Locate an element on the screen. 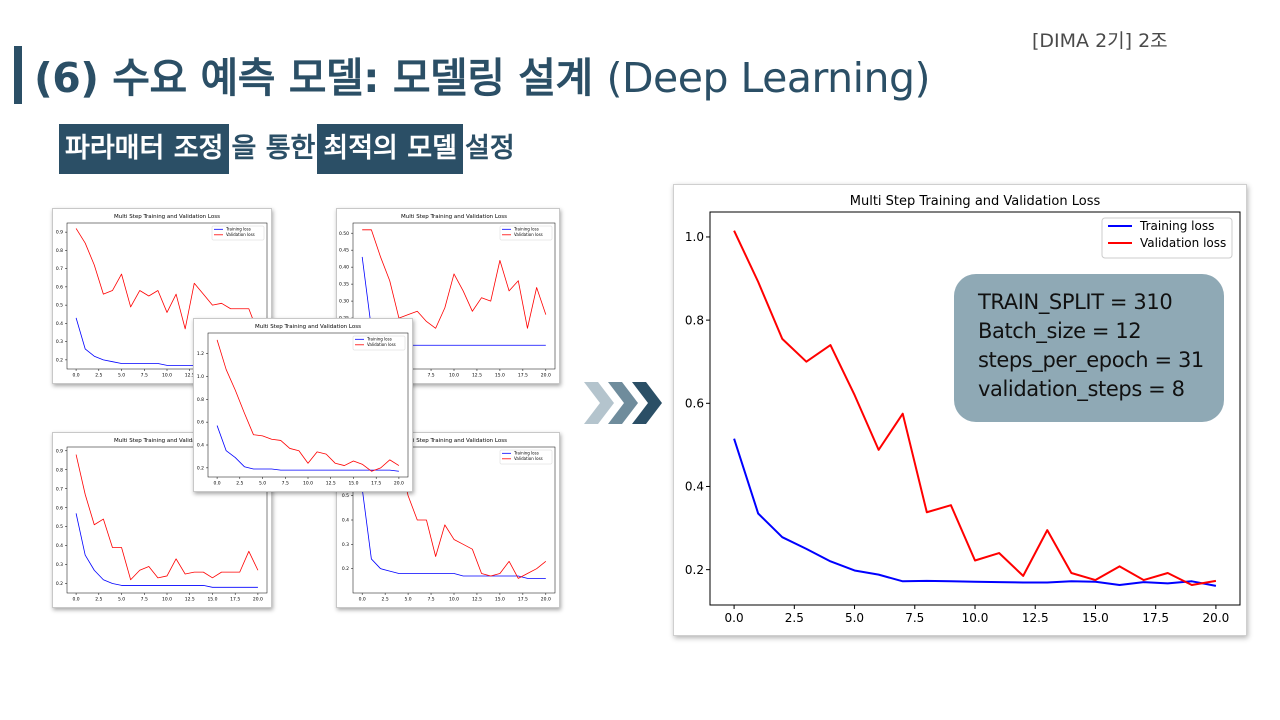 The width and height of the screenshot is (1280, 720). thumb-bottom-right-legend-label: Training loss is located at coordinates (526, 453).